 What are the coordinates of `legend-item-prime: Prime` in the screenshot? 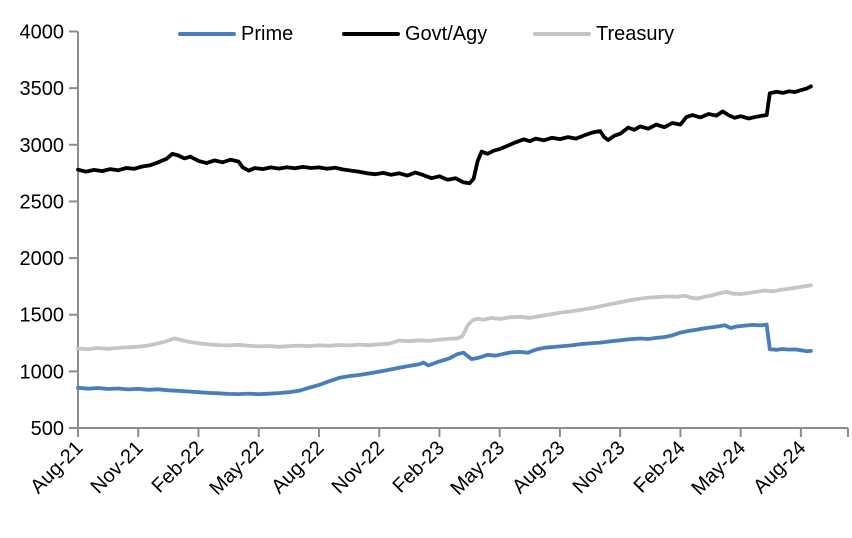 It's located at (235, 34).